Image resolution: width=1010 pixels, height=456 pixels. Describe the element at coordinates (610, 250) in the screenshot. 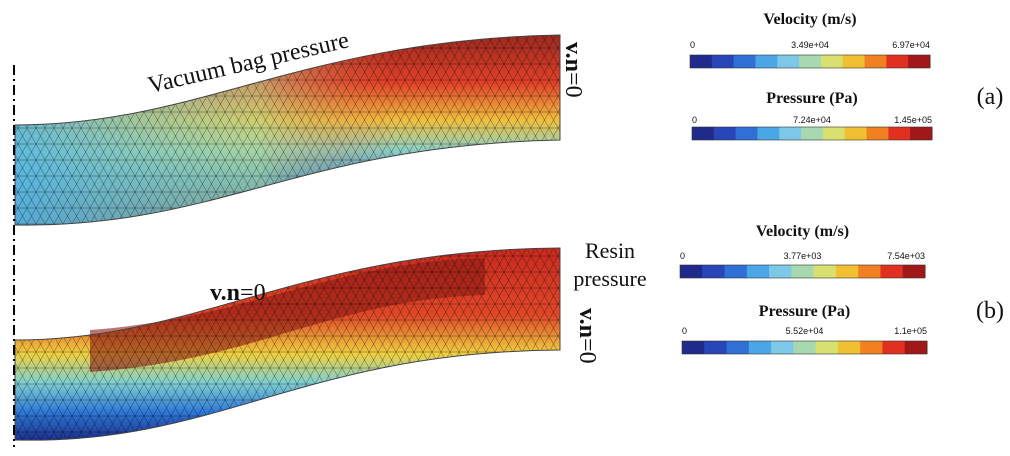

I see `annotation: Resin` at that location.